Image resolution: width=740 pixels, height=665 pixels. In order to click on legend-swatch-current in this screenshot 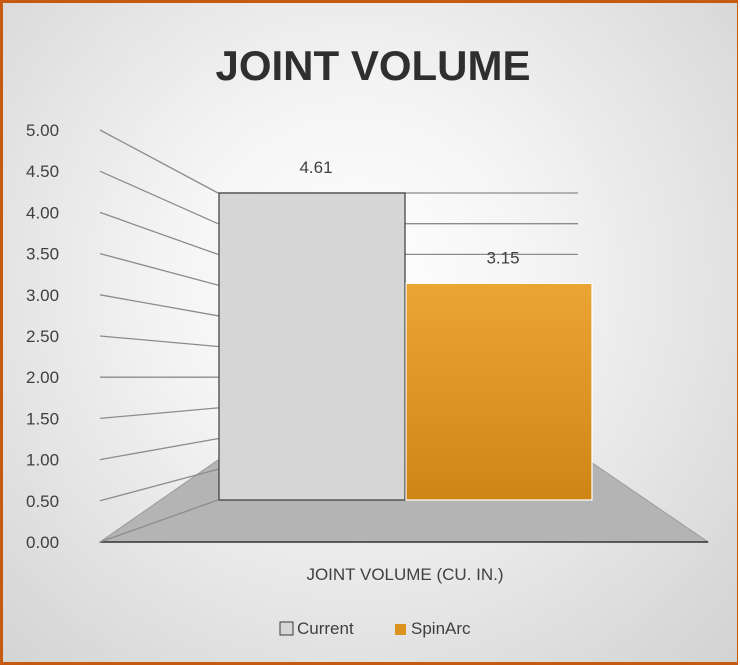, I will do `click(286, 628)`.